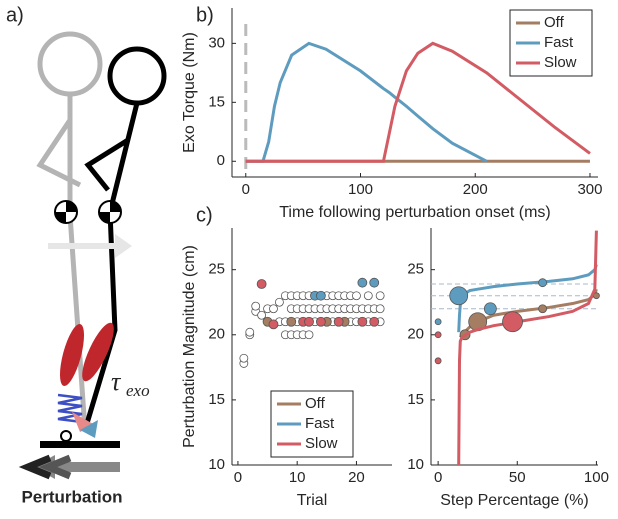  Describe the element at coordinates (89, 429) in the screenshot. I see `torque-arrow` at that location.